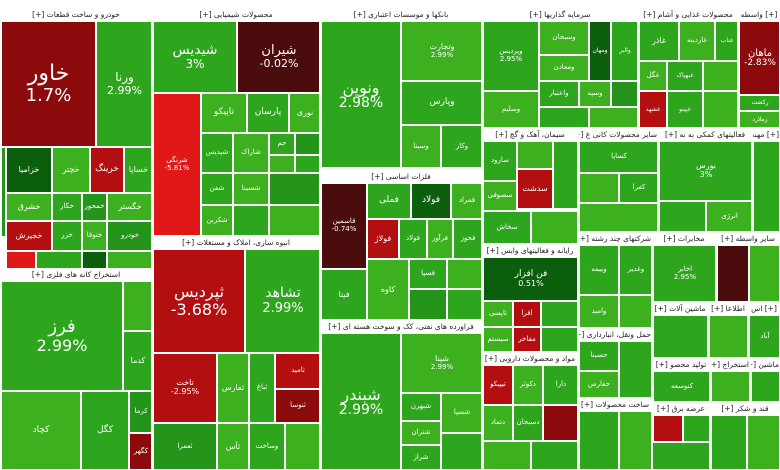 The image size is (780, 470). I want to click on ticker-hafars: حفارس, so click(599, 384).